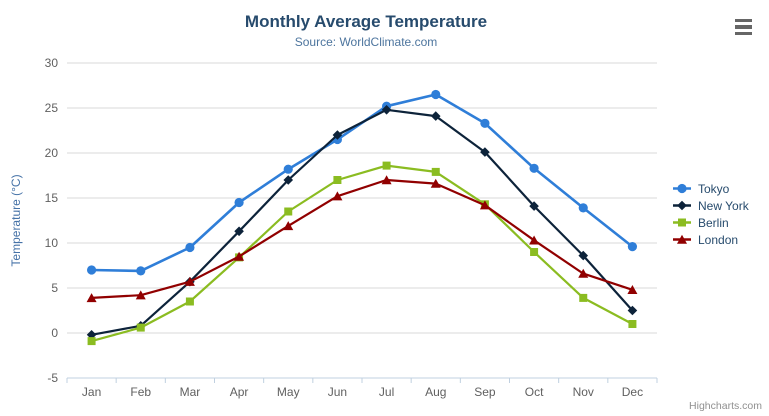  What do you see at coordinates (54, 288) in the screenshot?
I see `y-axis-label: 5` at bounding box center [54, 288].